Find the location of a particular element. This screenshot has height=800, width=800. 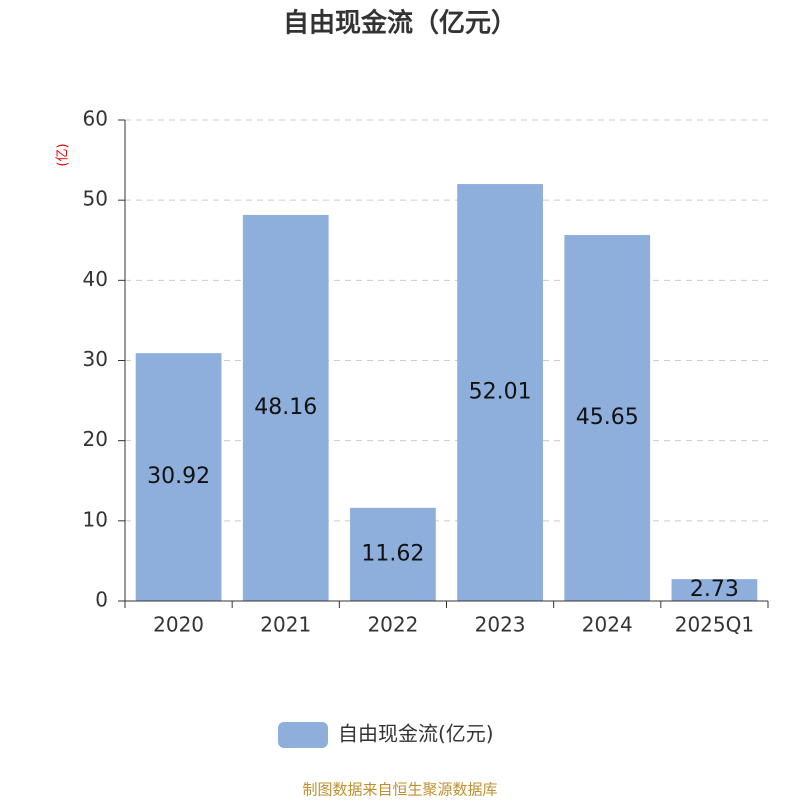

x-tick-label: 2025Q1 is located at coordinates (714, 625).